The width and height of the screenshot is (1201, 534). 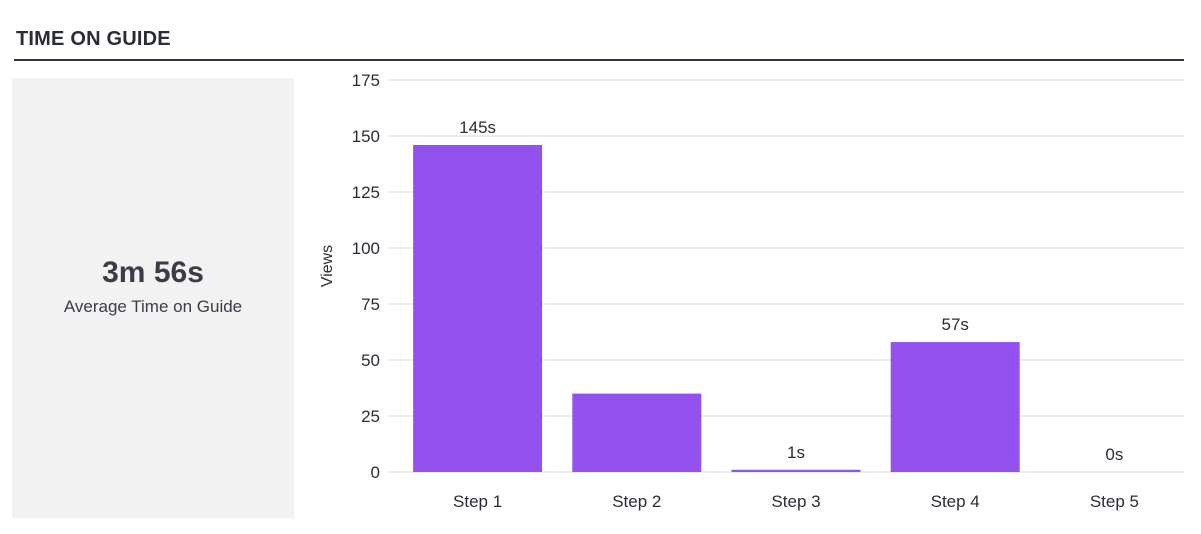 What do you see at coordinates (366, 192) in the screenshot?
I see `y-tick-label: 125` at bounding box center [366, 192].